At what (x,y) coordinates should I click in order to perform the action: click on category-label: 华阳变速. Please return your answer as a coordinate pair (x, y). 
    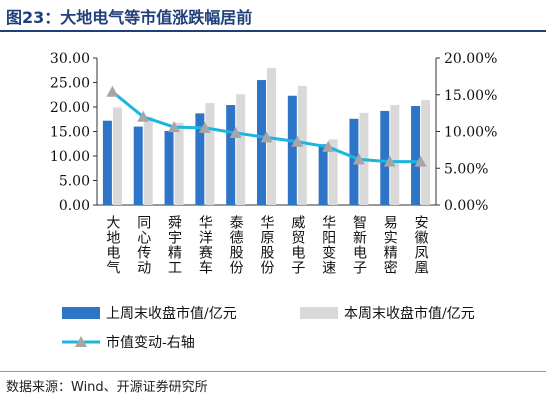
    Looking at the image, I should click on (328, 245).